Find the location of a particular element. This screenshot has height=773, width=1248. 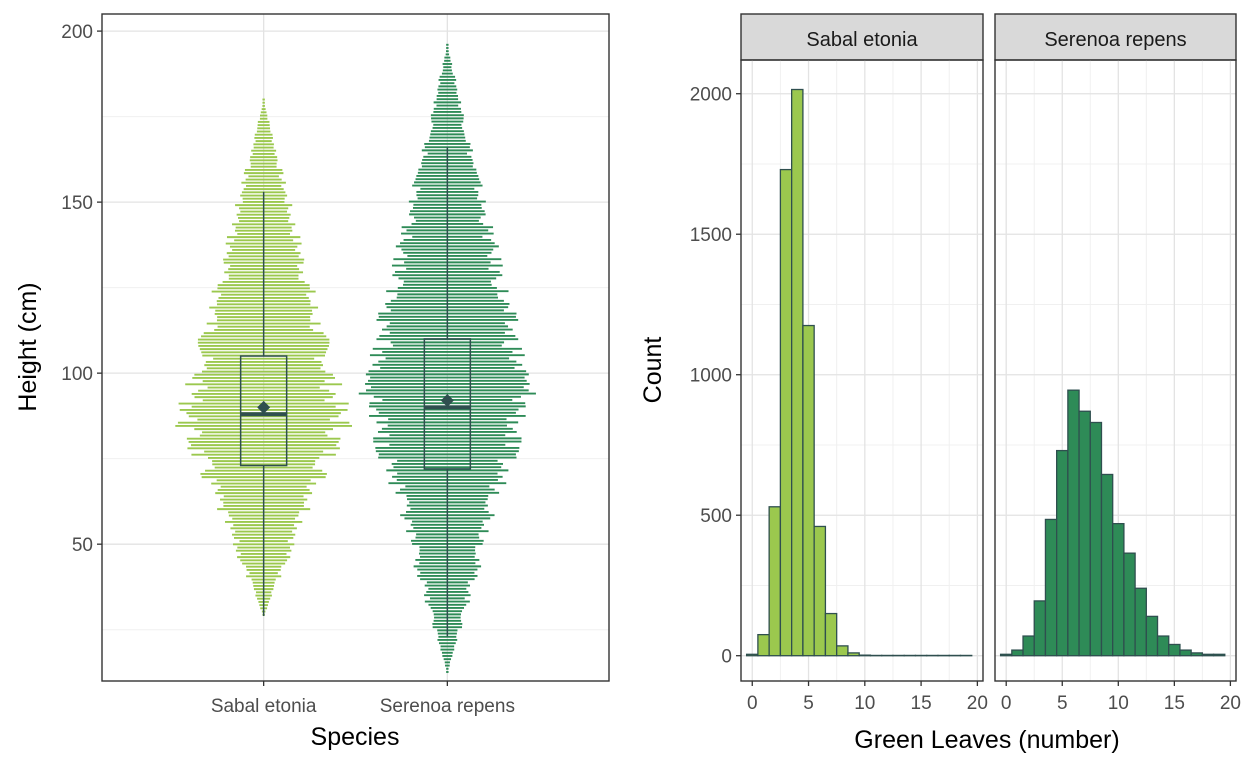

left-x-tick-label: Sabal etonia is located at coordinates (264, 706).